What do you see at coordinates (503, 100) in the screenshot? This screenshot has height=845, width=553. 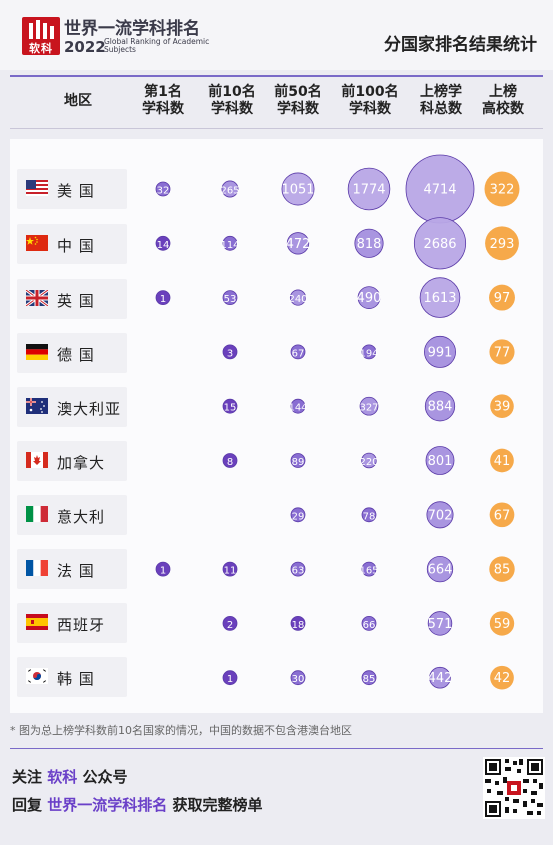 I see `column-header-universities: 上榜 高校数` at bounding box center [503, 100].